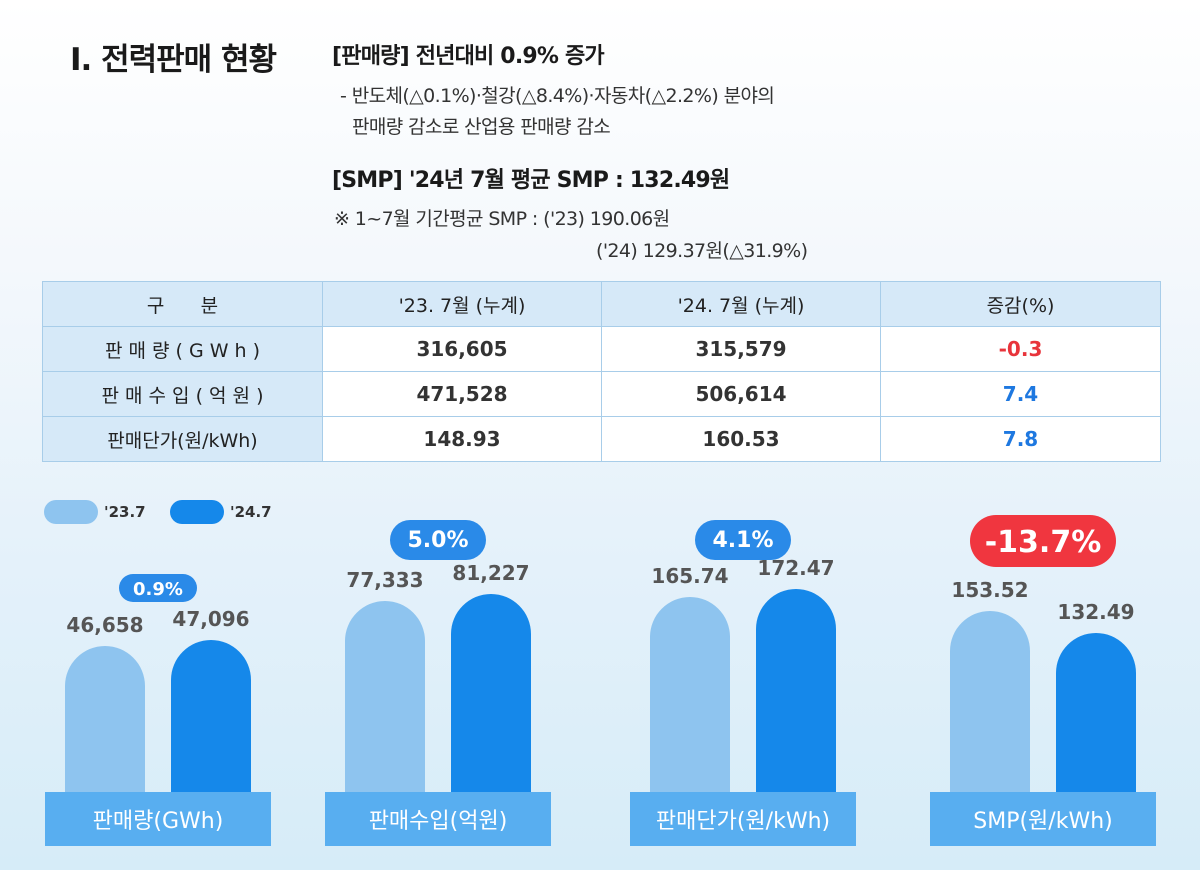 The width and height of the screenshot is (1200, 870). What do you see at coordinates (468, 56) in the screenshot?
I see `sales-headline: [판매량] 전년대비 0.9% 증가` at bounding box center [468, 56].